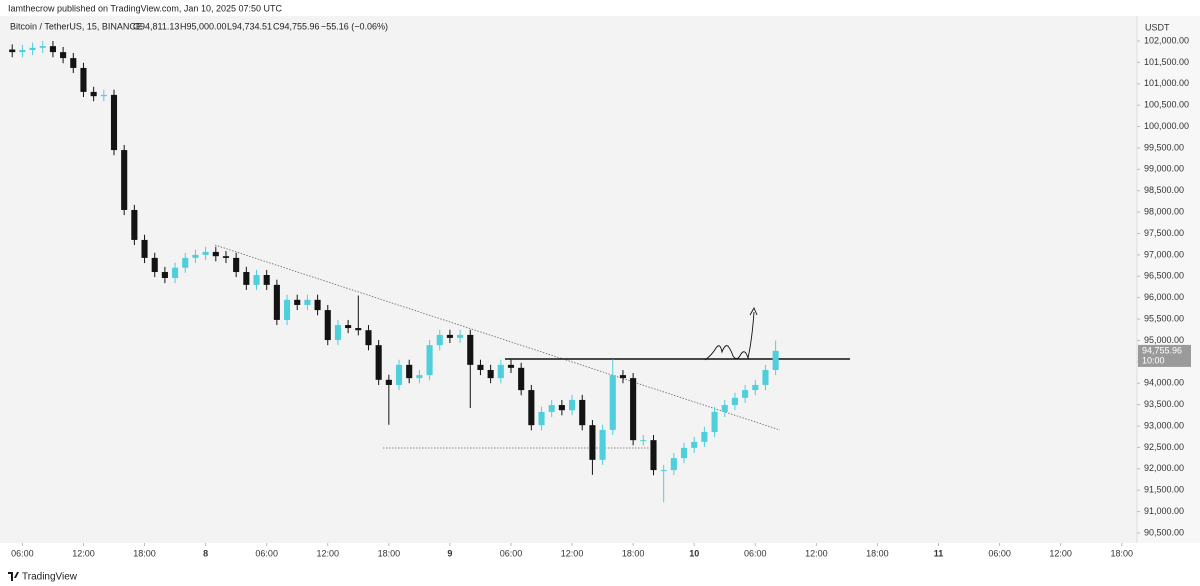 This screenshot has height=586, width=1200. I want to click on y-tick-label: 97,000.00, so click(1164, 254).